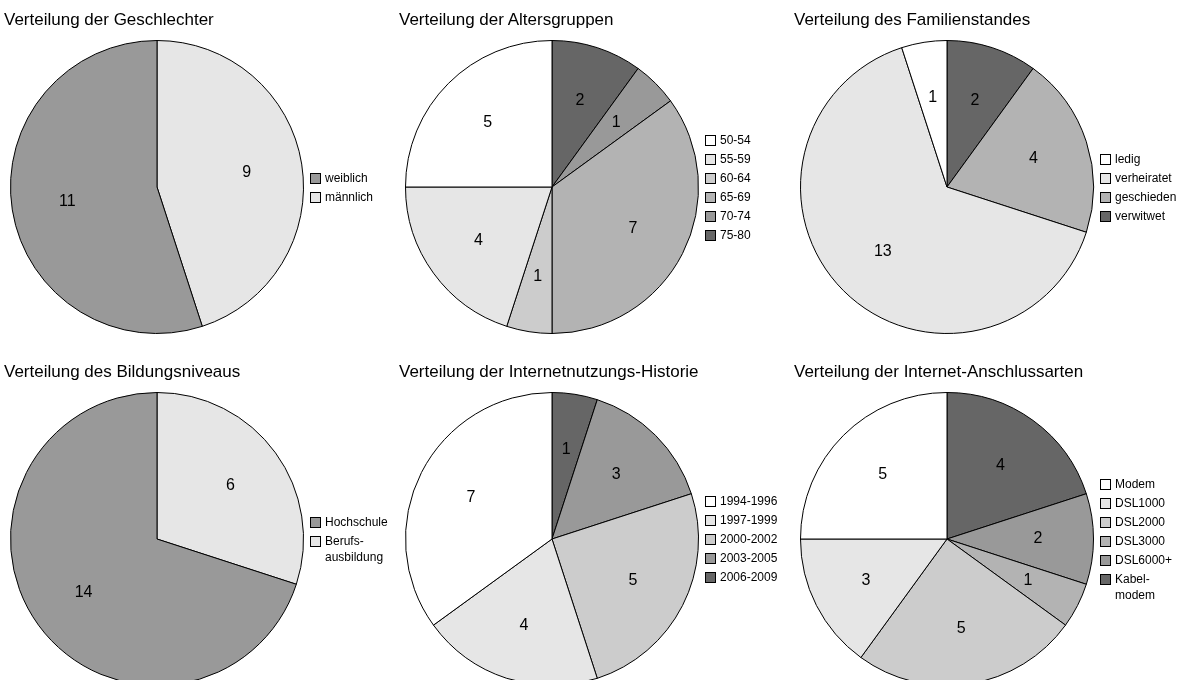  Describe the element at coordinates (346, 177) in the screenshot. I see `legend-label: weiblich` at that location.